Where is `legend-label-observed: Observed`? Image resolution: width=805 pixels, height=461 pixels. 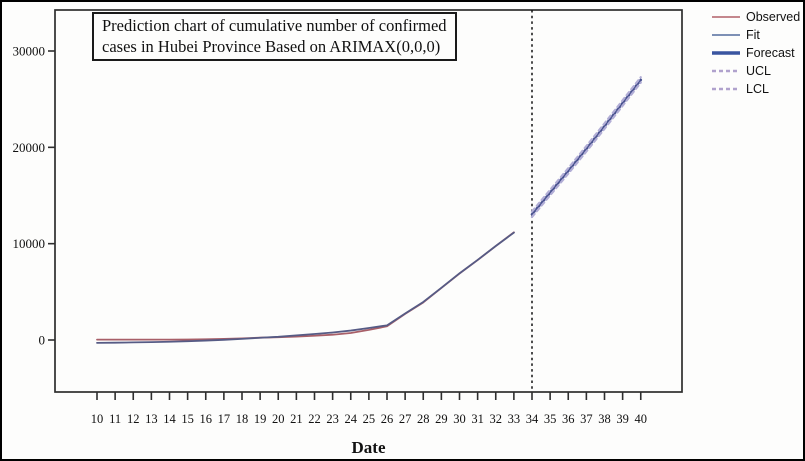
legend-label-observed: Observed is located at coordinates (773, 16).